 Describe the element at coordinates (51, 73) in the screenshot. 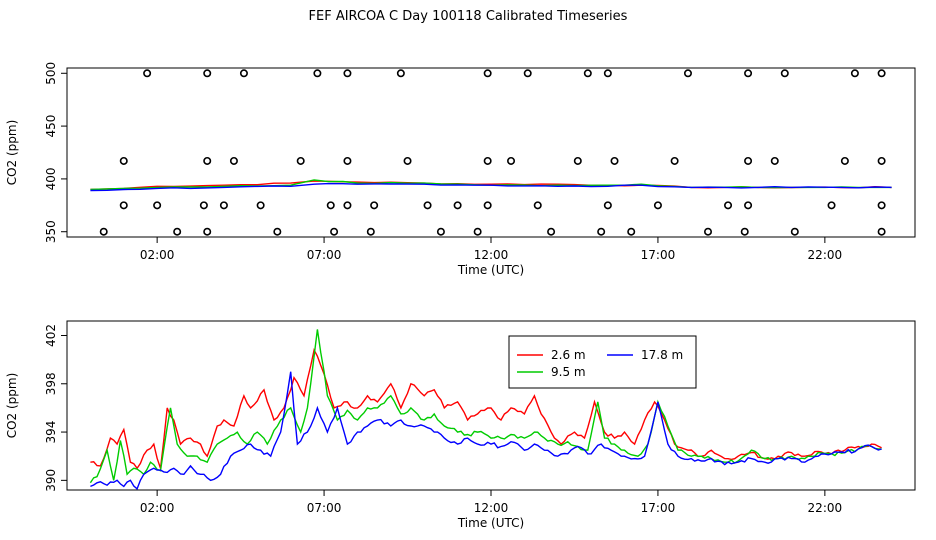

I see `y-tick-label: 500` at that location.